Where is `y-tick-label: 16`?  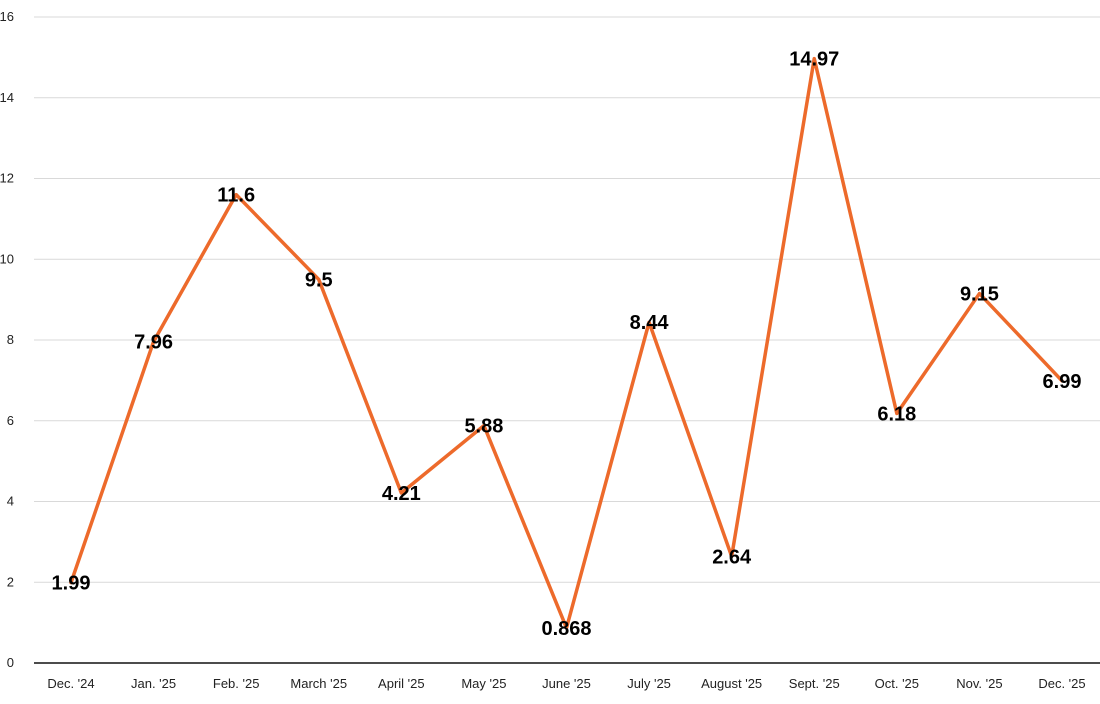 y-tick-label: 16 is located at coordinates (7, 16).